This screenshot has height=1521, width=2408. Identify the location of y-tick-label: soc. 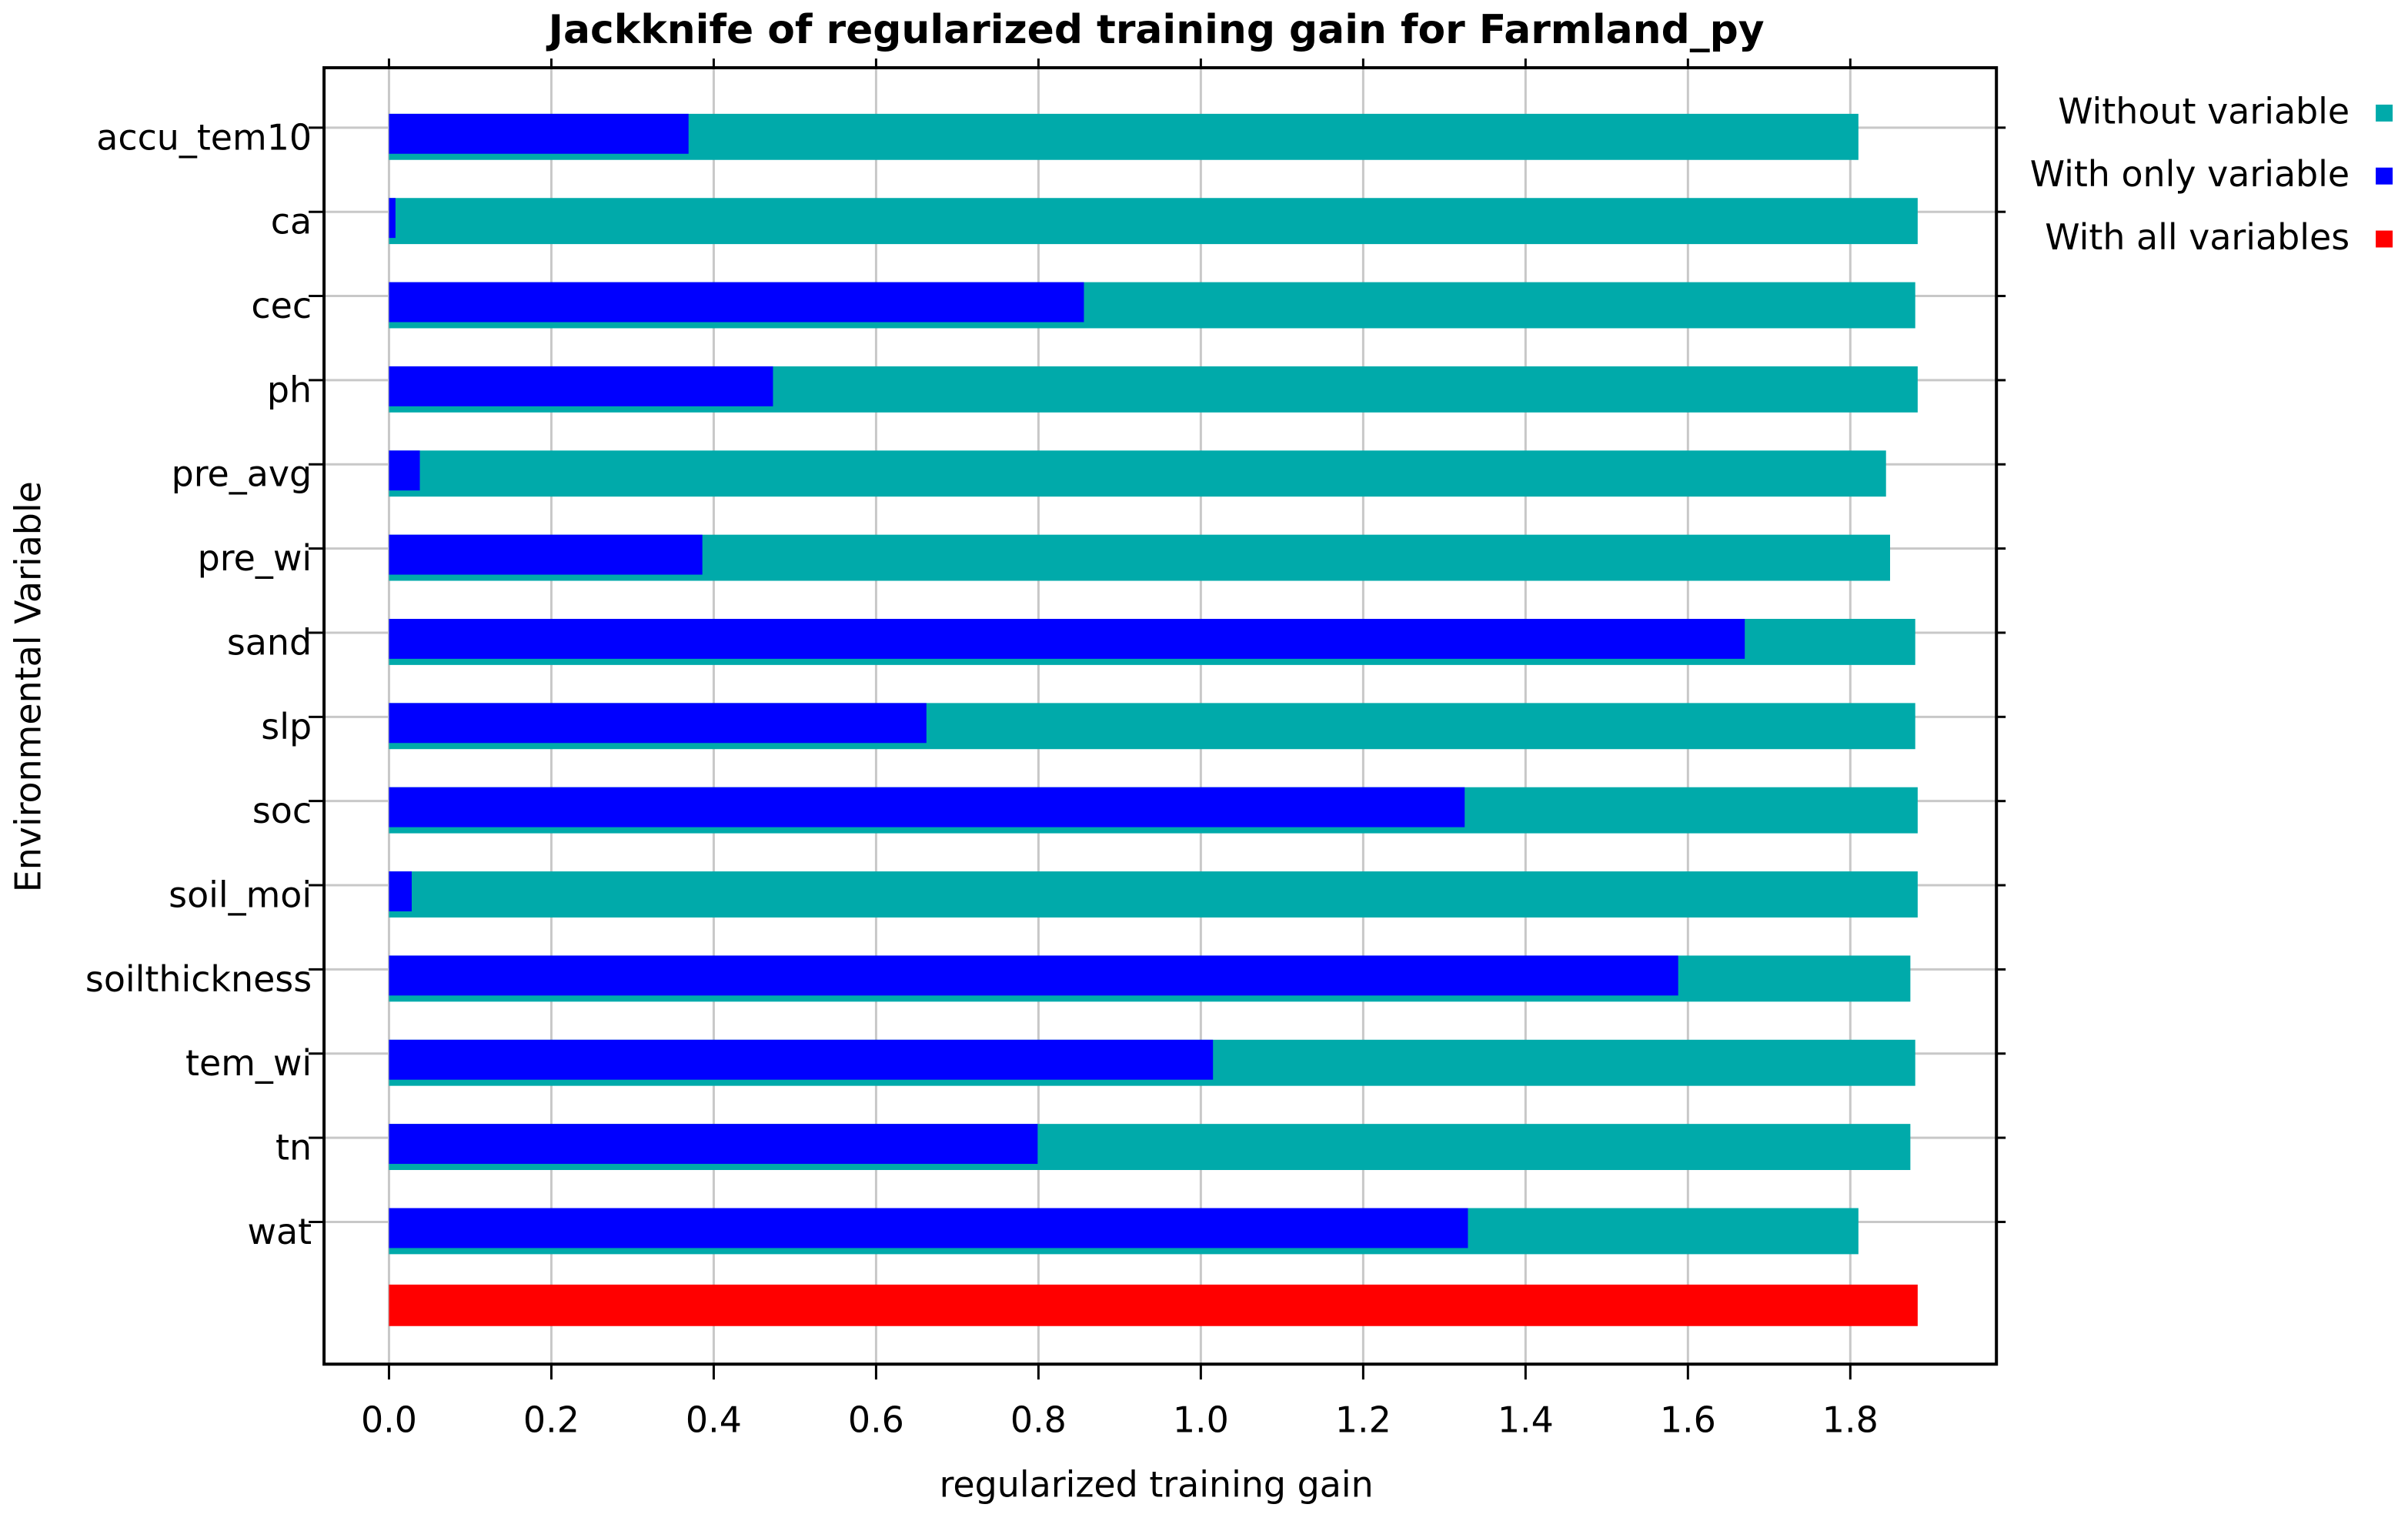
(282, 810).